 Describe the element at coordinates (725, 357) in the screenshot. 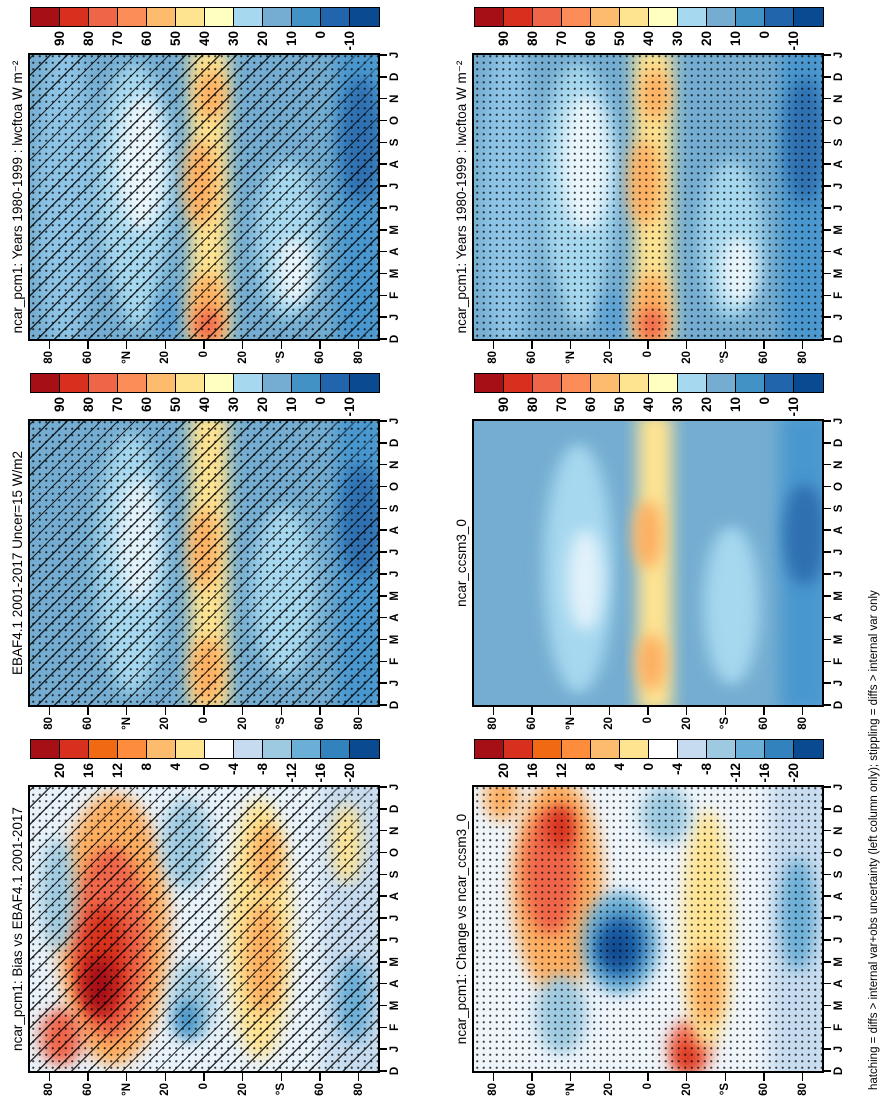

I see `lat-tick-label: °S` at that location.